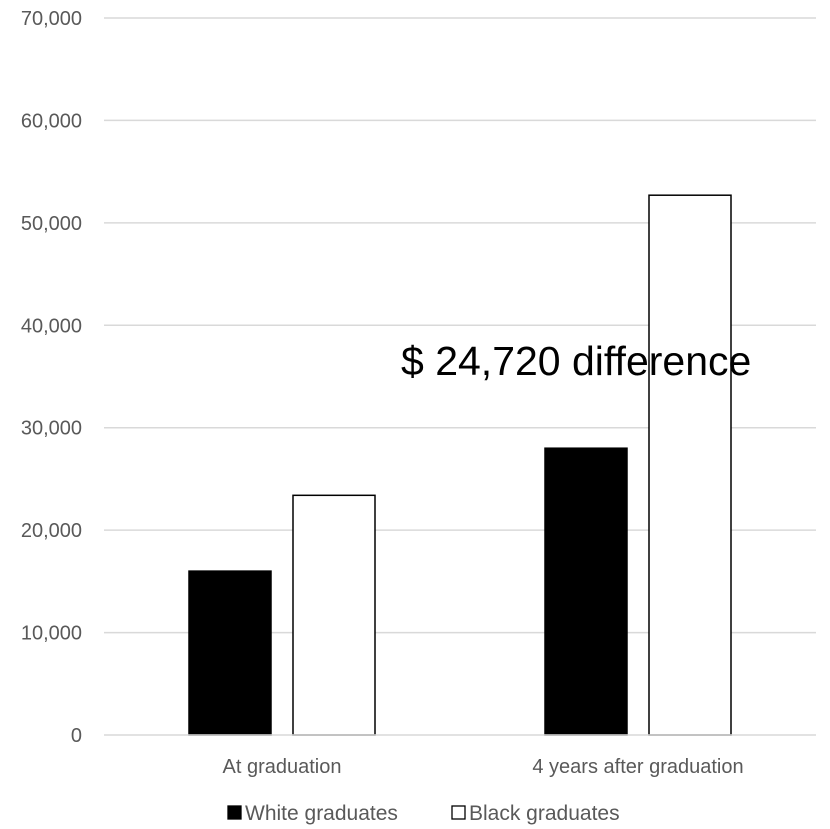 The height and width of the screenshot is (829, 830). I want to click on x-category-label: 4 years after graduation, so click(637, 767).